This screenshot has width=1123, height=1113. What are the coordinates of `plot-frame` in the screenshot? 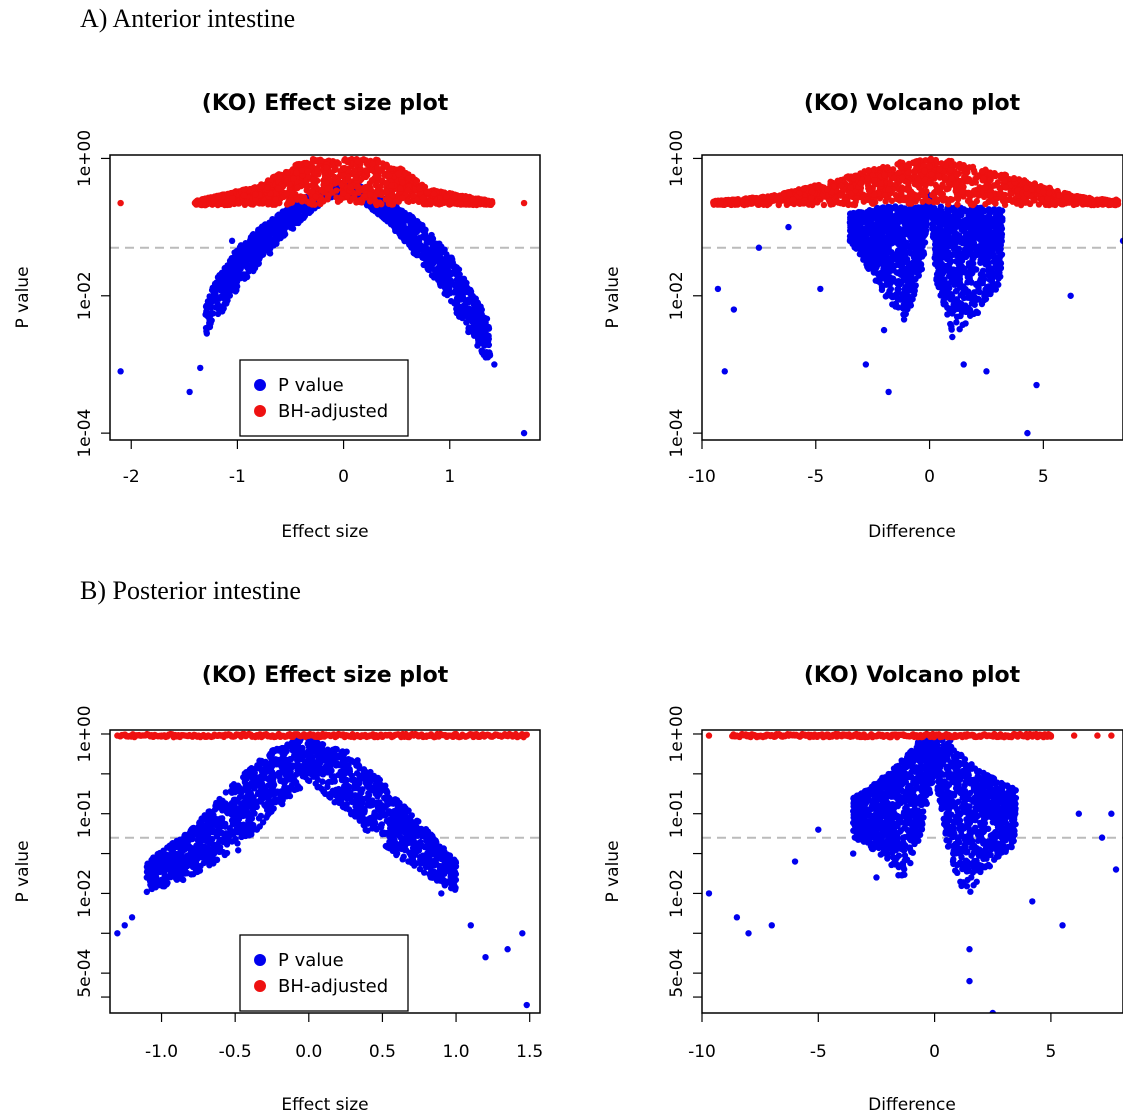 It's located at (325, 297).